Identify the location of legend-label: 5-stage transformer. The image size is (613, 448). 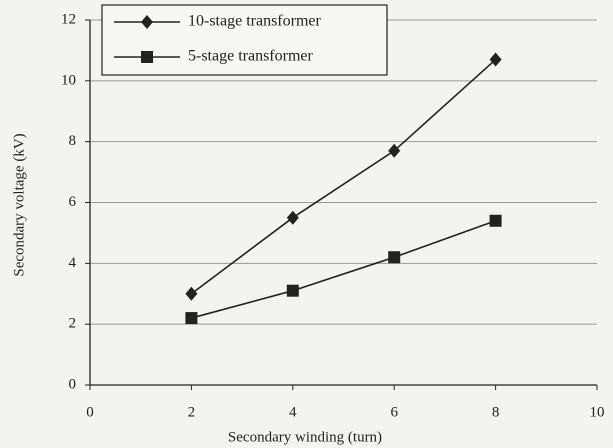
(251, 56).